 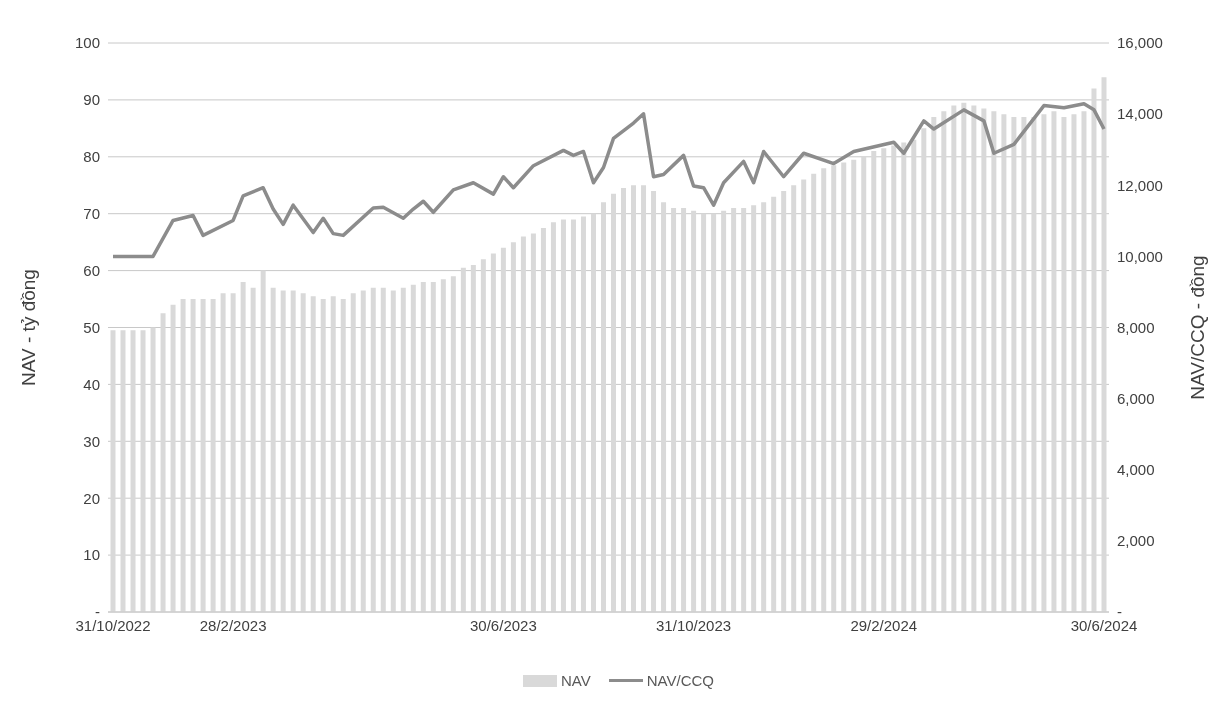 What do you see at coordinates (576, 680) in the screenshot?
I see `legend-label: NAV` at bounding box center [576, 680].